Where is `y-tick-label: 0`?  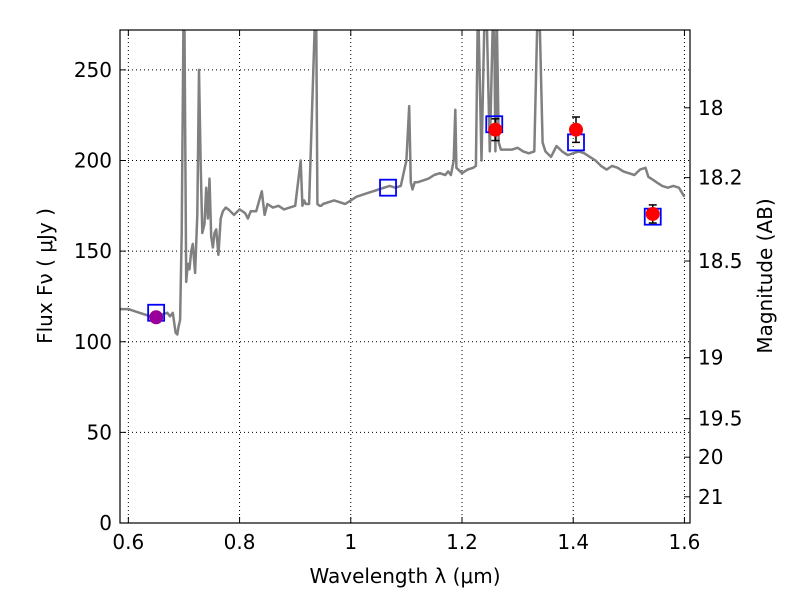
y-tick-label: 0 is located at coordinates (105, 523).